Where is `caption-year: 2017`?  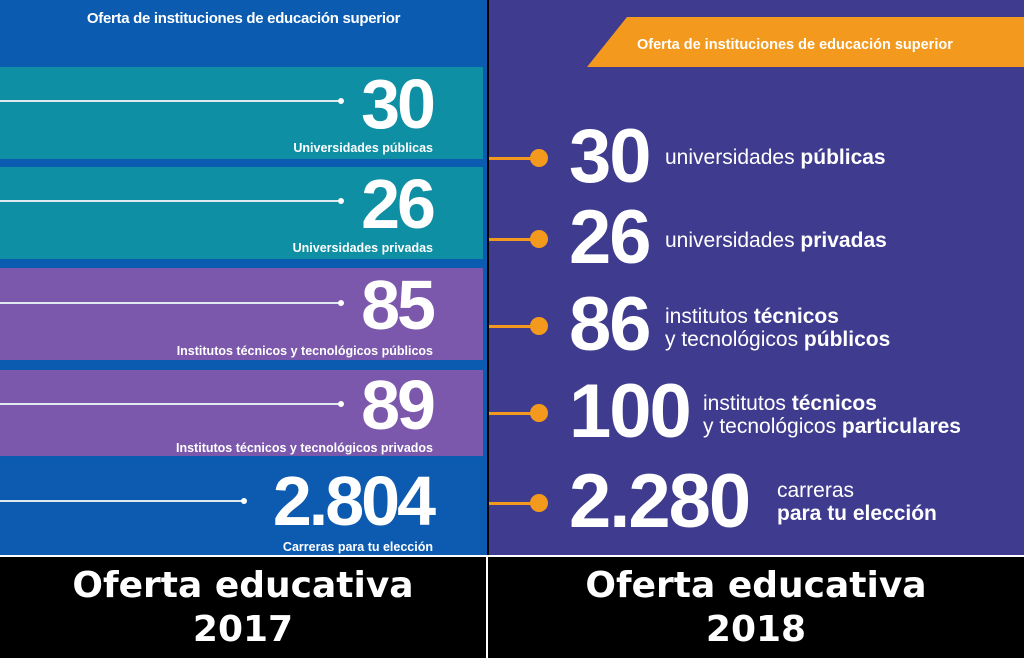 caption-year: 2017 is located at coordinates (243, 629).